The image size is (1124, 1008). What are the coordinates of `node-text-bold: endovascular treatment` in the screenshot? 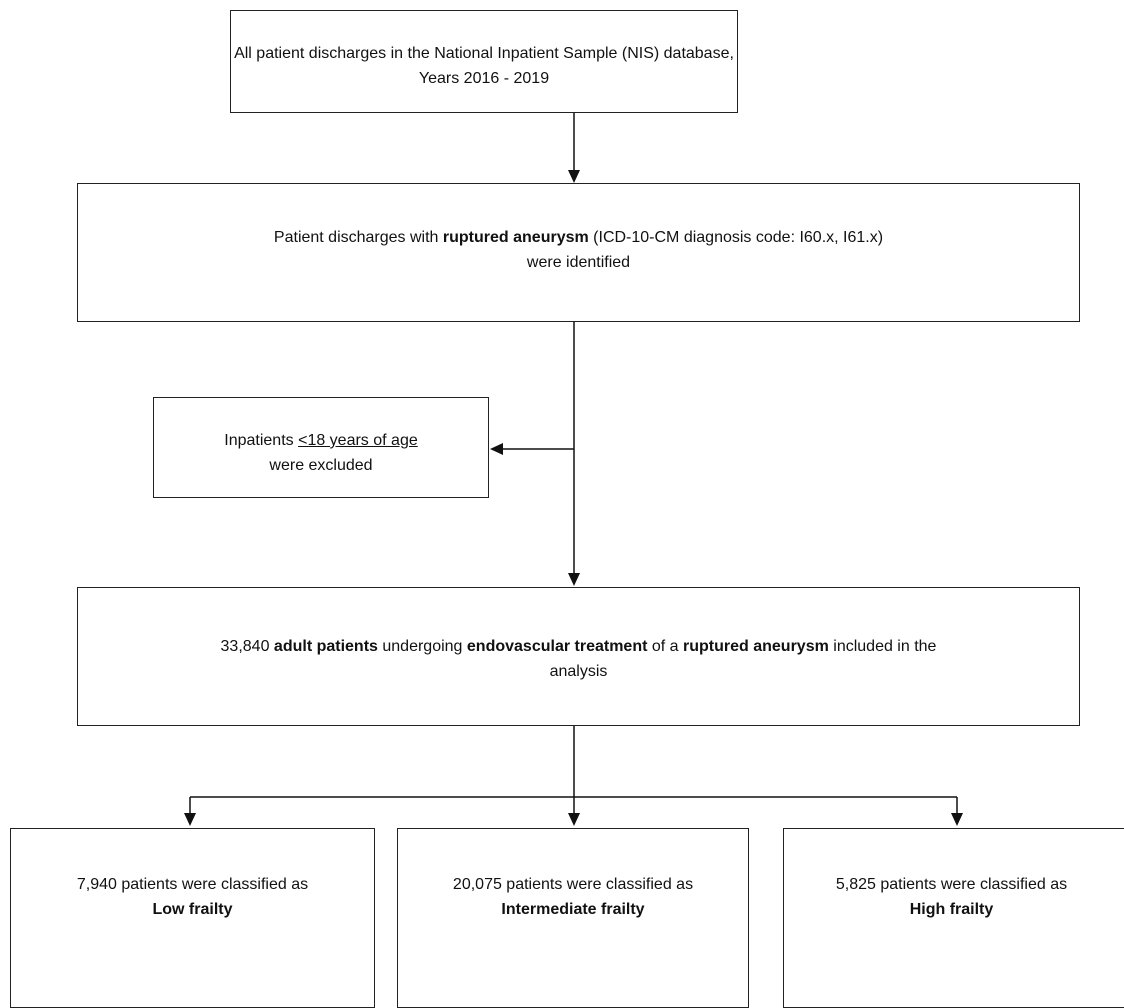 It's located at (557, 646).